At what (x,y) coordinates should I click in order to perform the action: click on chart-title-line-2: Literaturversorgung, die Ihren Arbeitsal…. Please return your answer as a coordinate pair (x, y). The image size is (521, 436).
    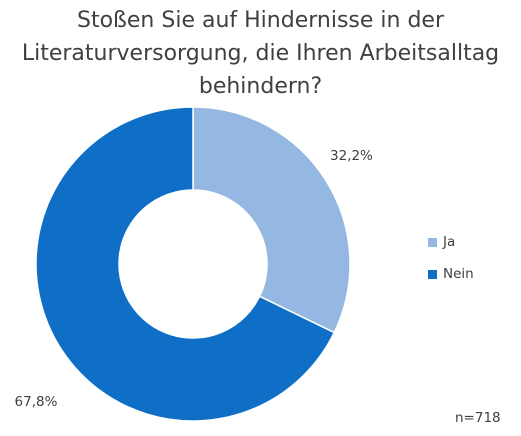
    Looking at the image, I should click on (260, 53).